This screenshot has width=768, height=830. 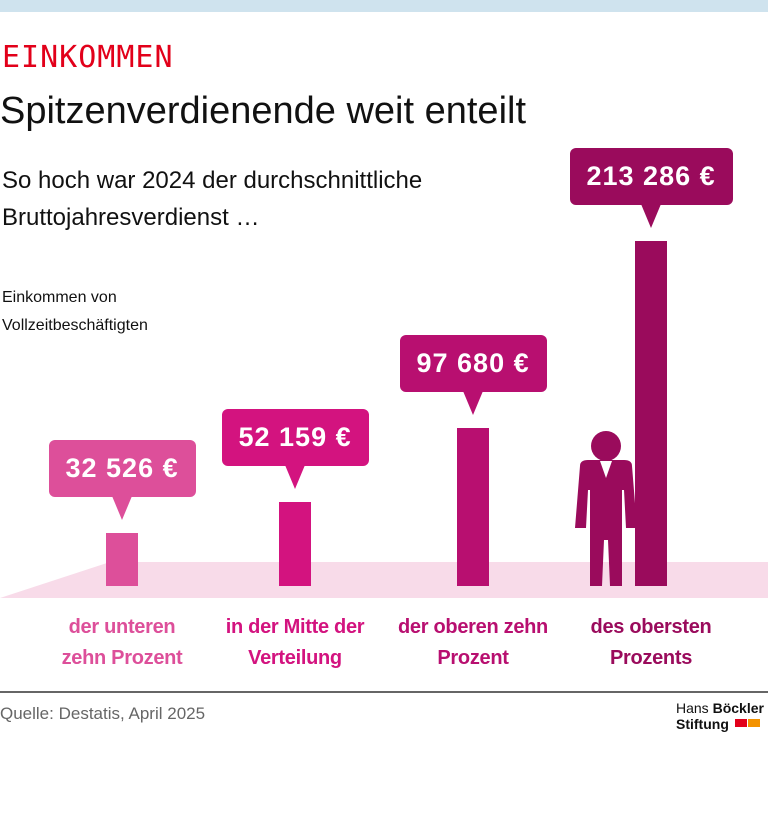 What do you see at coordinates (473, 363) in the screenshot?
I see `value-label: 97 680 €` at bounding box center [473, 363].